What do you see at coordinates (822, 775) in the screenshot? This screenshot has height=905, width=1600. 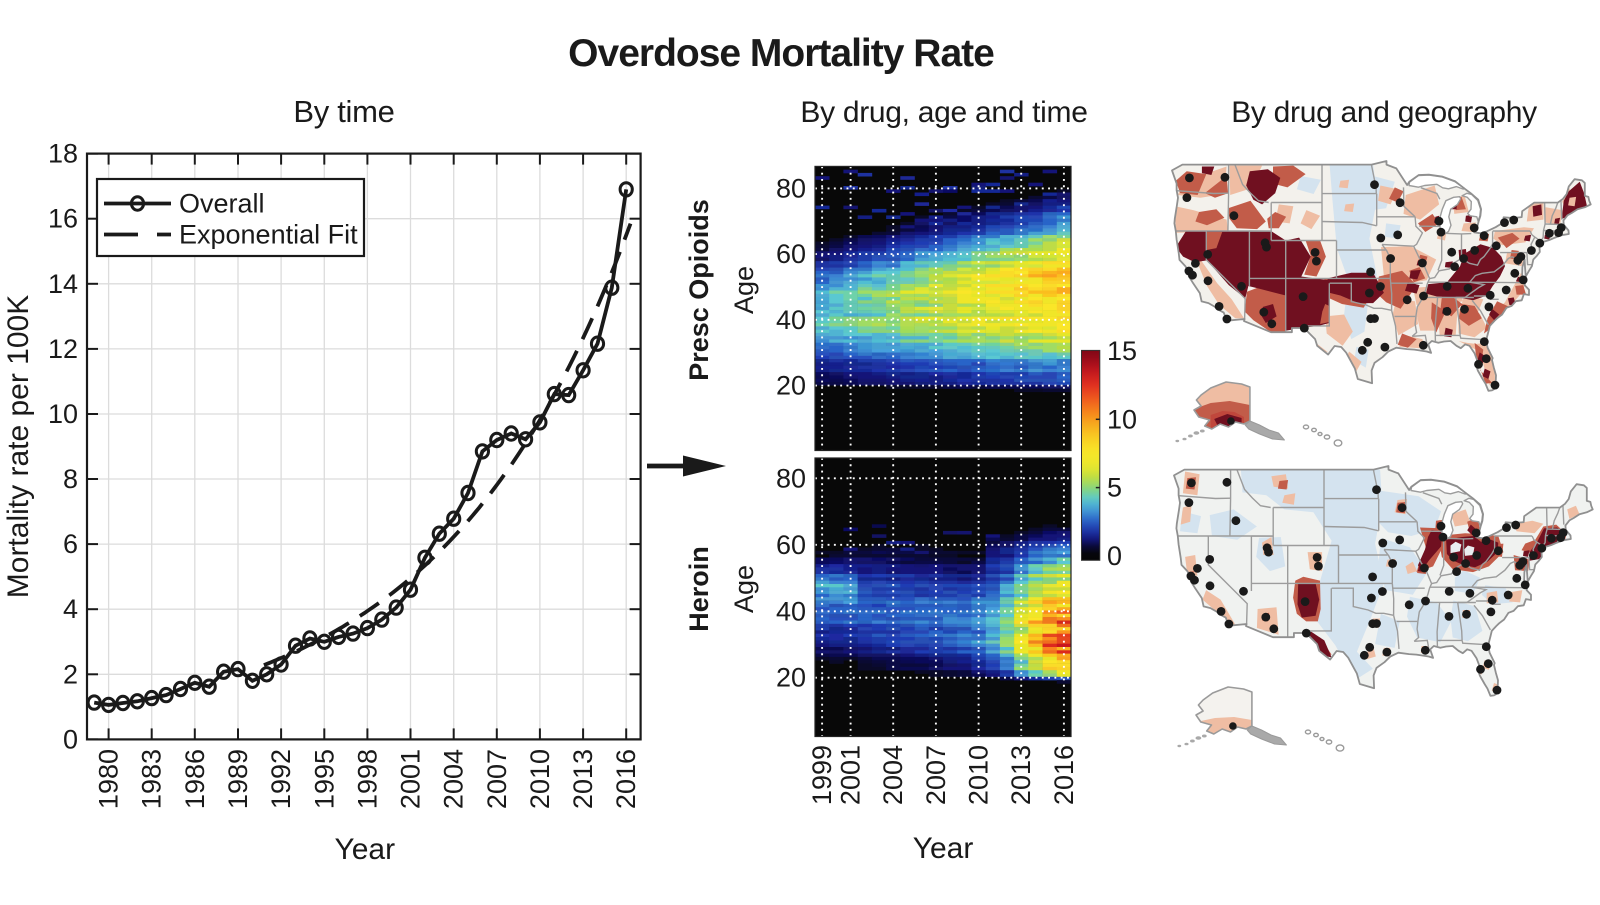 I see `svg-text: 1999` at bounding box center [822, 775].